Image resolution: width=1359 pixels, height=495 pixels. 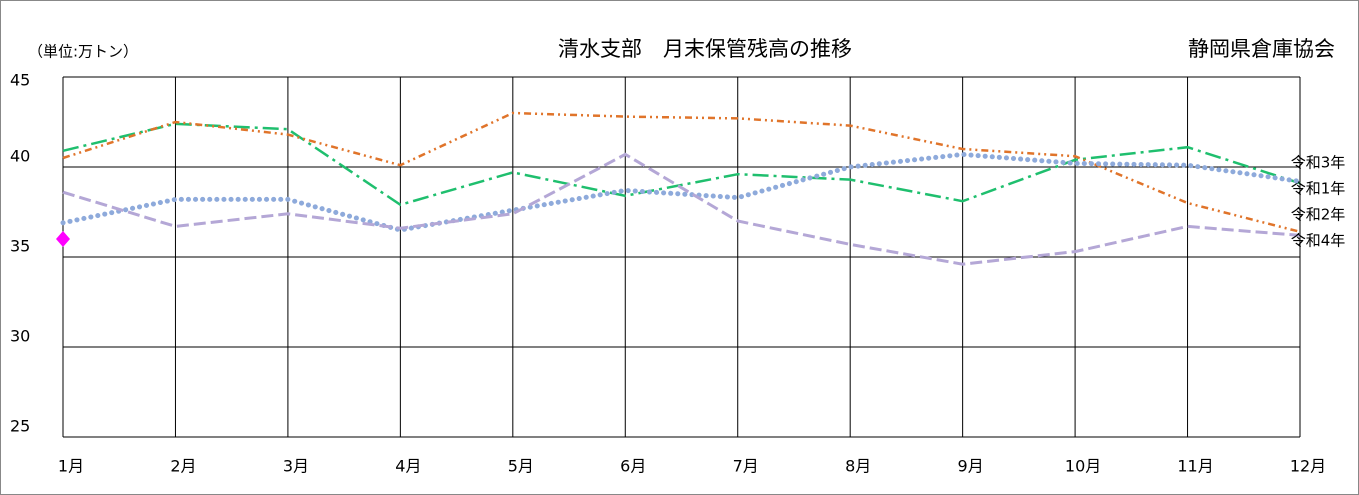 I want to click on chart-title: 清水支部 月末保管残高の推移, so click(x=705, y=49).